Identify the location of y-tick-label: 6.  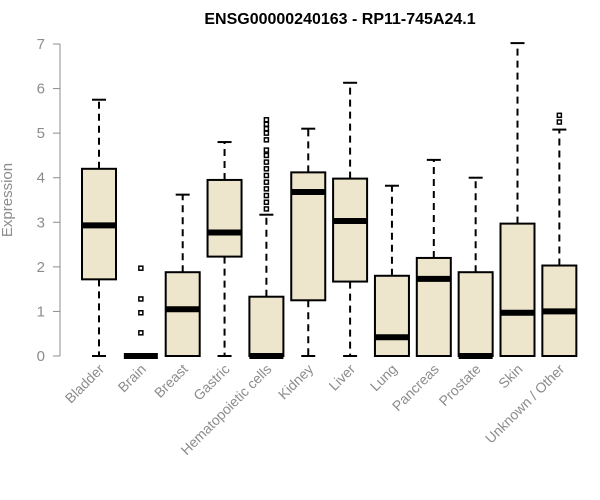
(41, 89).